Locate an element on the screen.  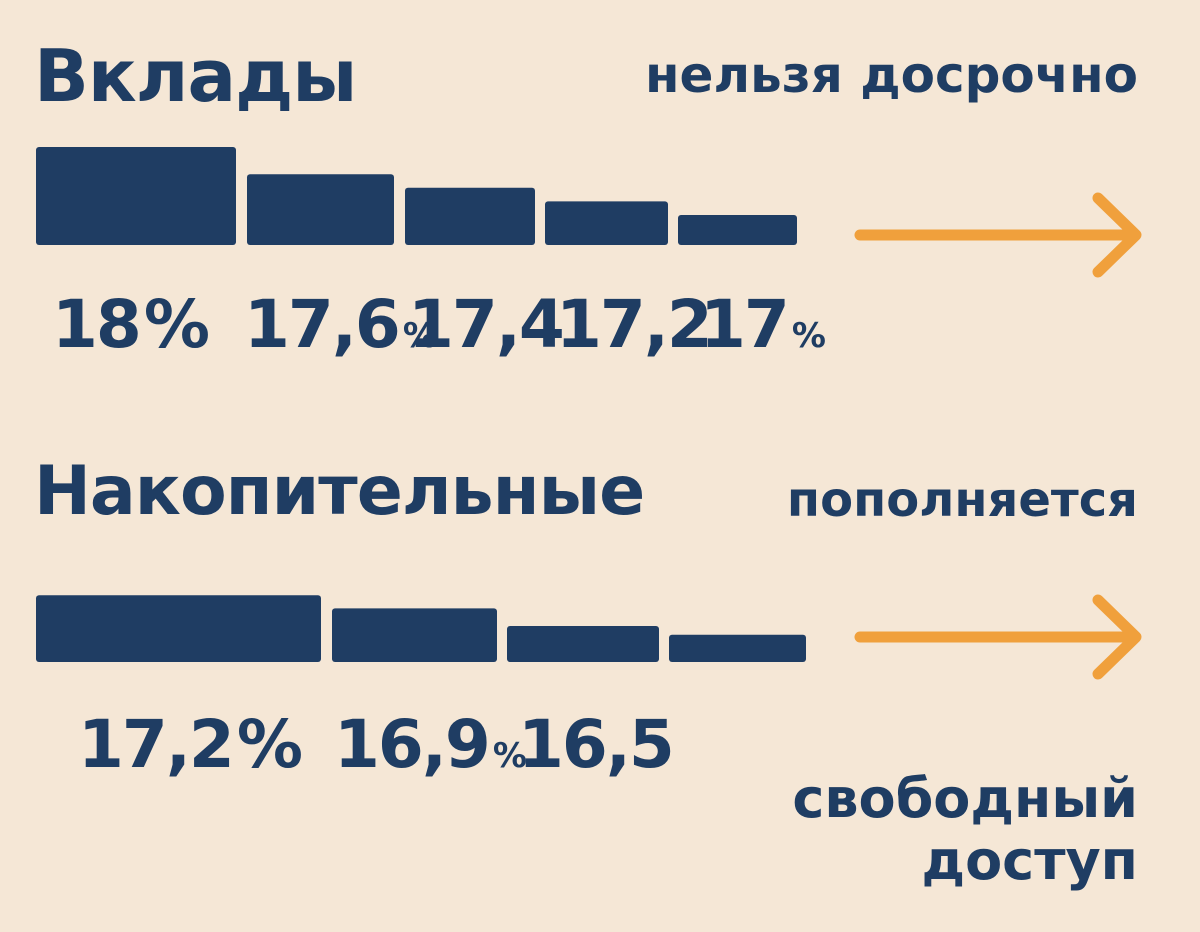
savings-value-label-2: 16,9% is located at coordinates (430, 745).